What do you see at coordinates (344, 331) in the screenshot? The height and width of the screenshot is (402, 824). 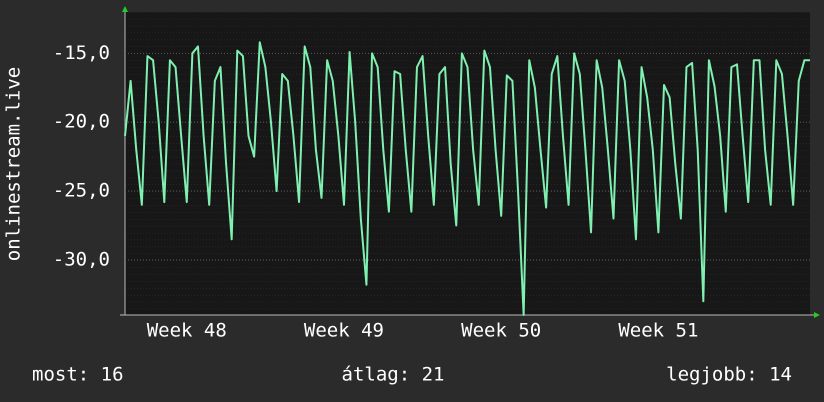 I see `x-tick-label: Week 49` at bounding box center [344, 331].